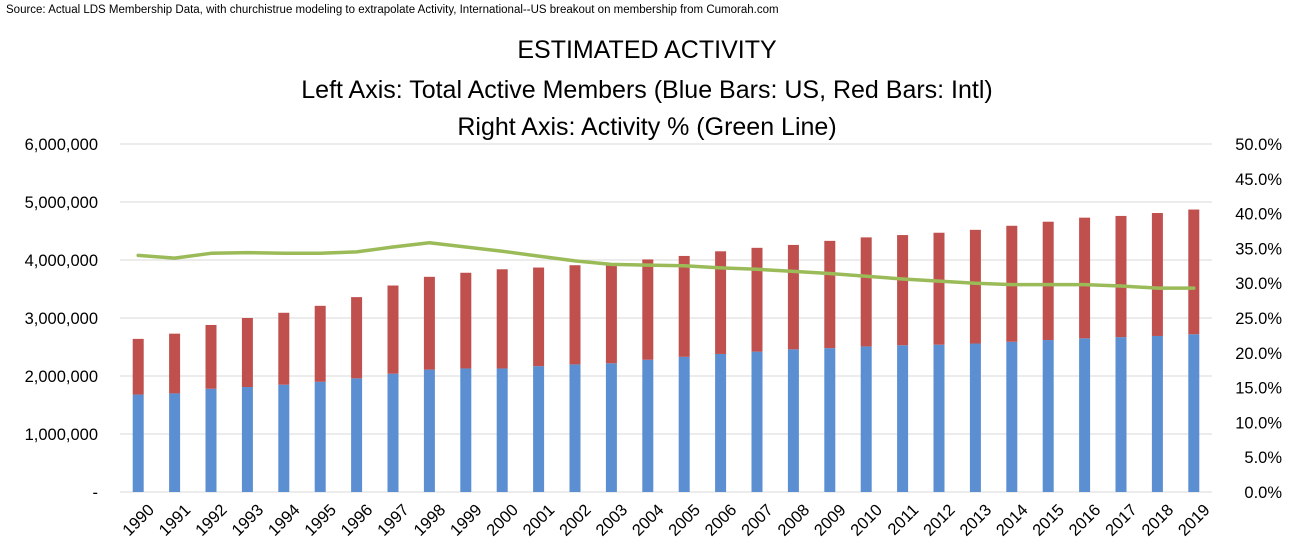 This screenshot has width=1294, height=559. I want to click on x-tick-label: 1991, so click(175, 520).